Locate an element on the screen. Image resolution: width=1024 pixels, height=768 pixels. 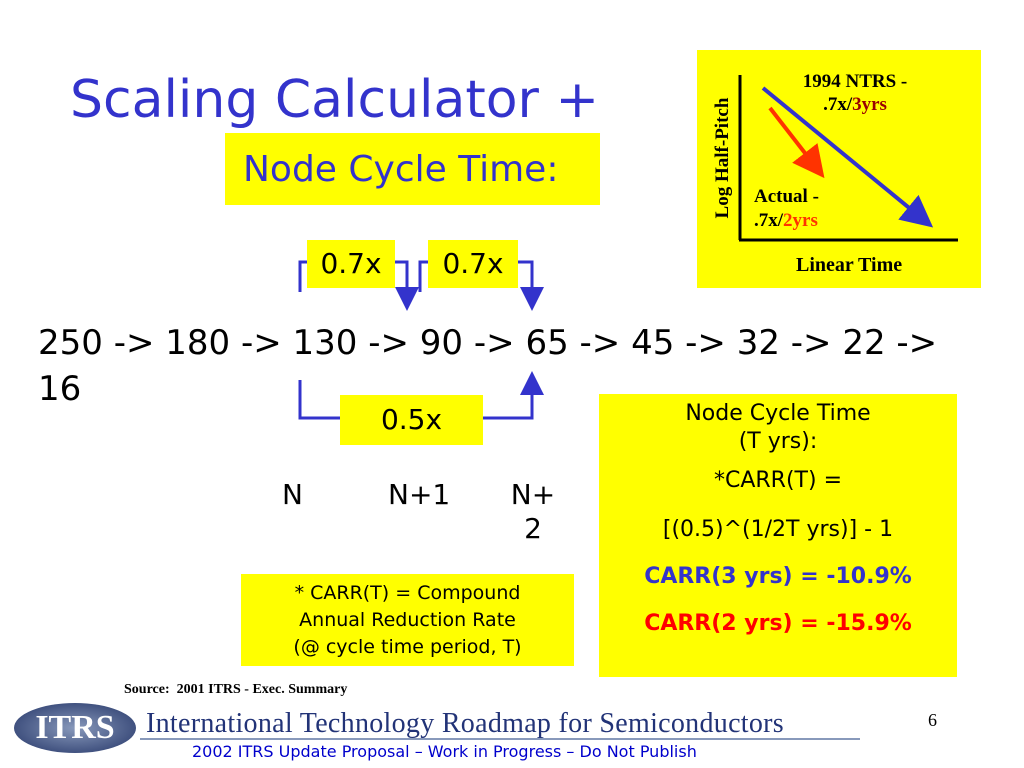
factor-box: 0.5x is located at coordinates (411, 420).